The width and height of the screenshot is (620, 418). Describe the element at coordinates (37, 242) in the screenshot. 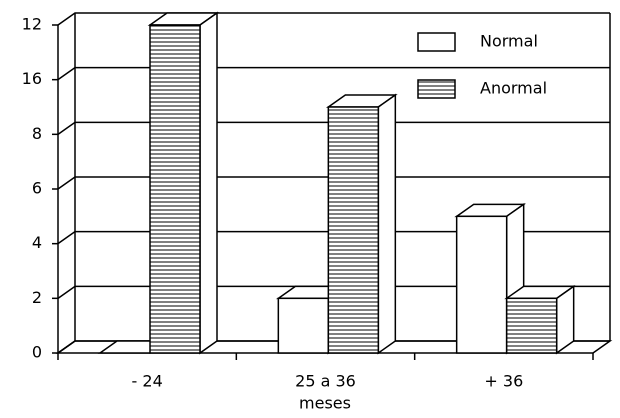

I see `y-tick-label: 4` at that location.